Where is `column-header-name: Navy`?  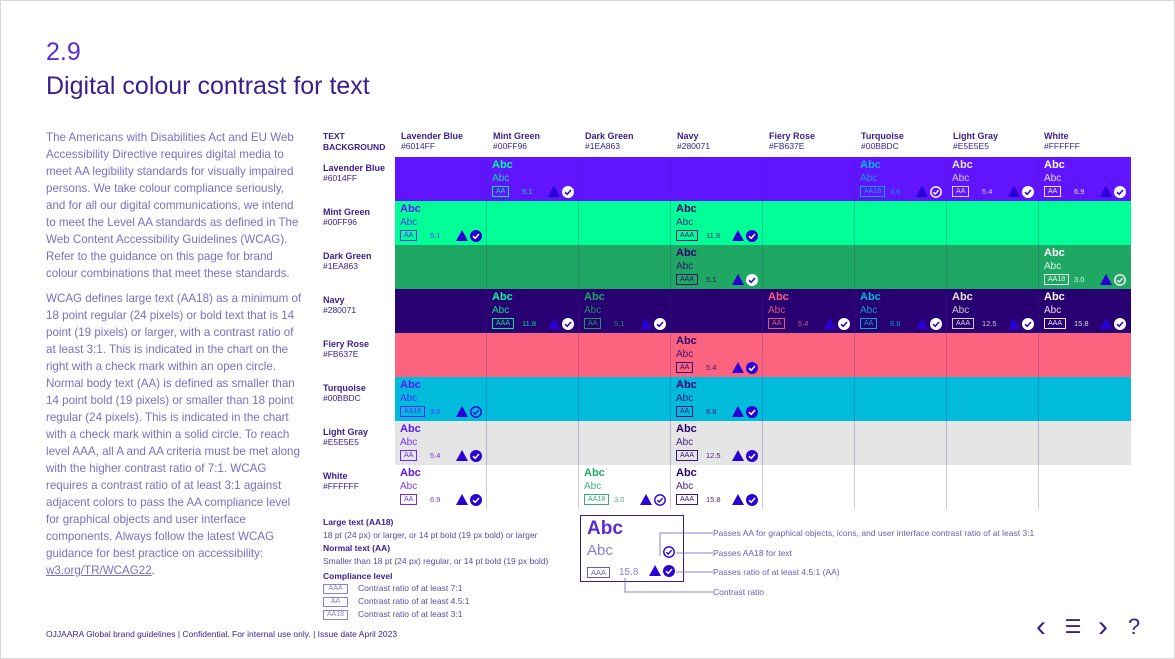 column-header-name: Navy is located at coordinates (688, 136).